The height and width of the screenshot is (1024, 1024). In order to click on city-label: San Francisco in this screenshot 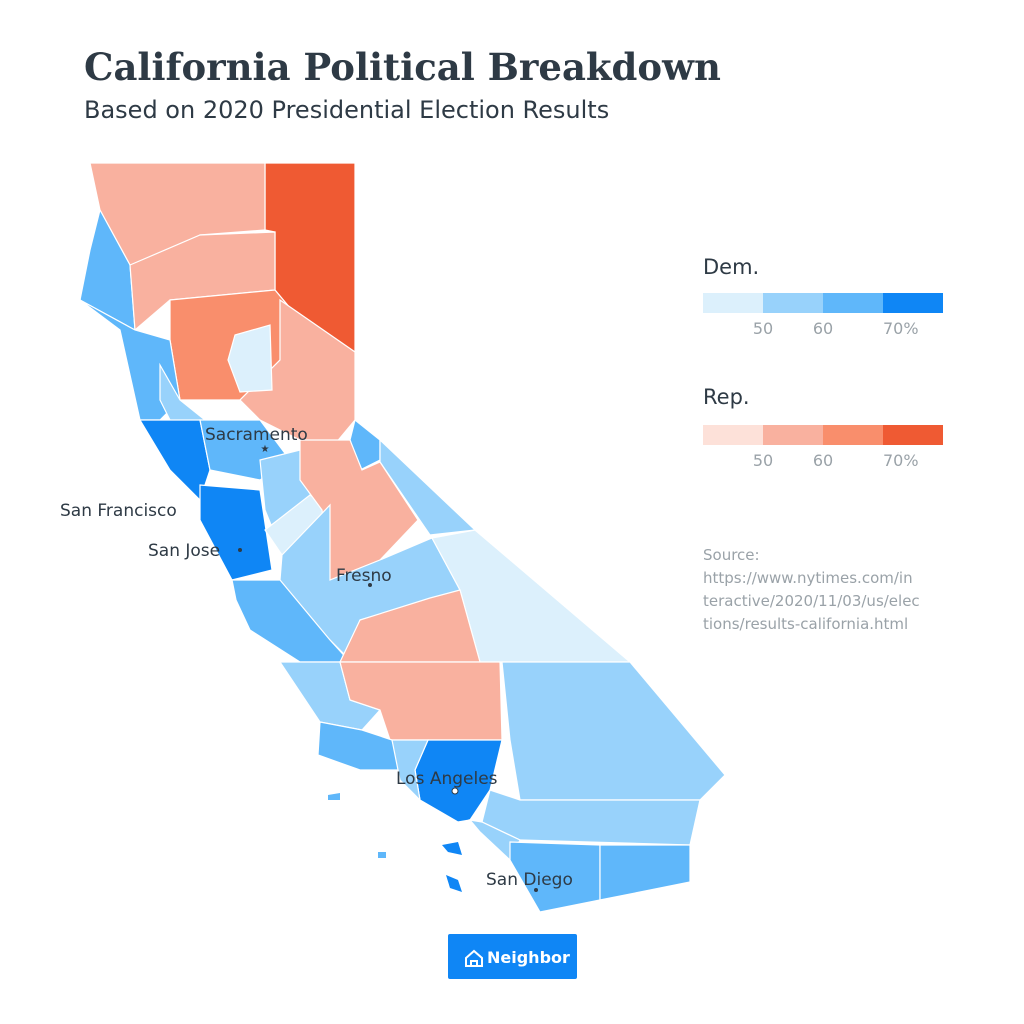, I will do `click(118, 511)`.